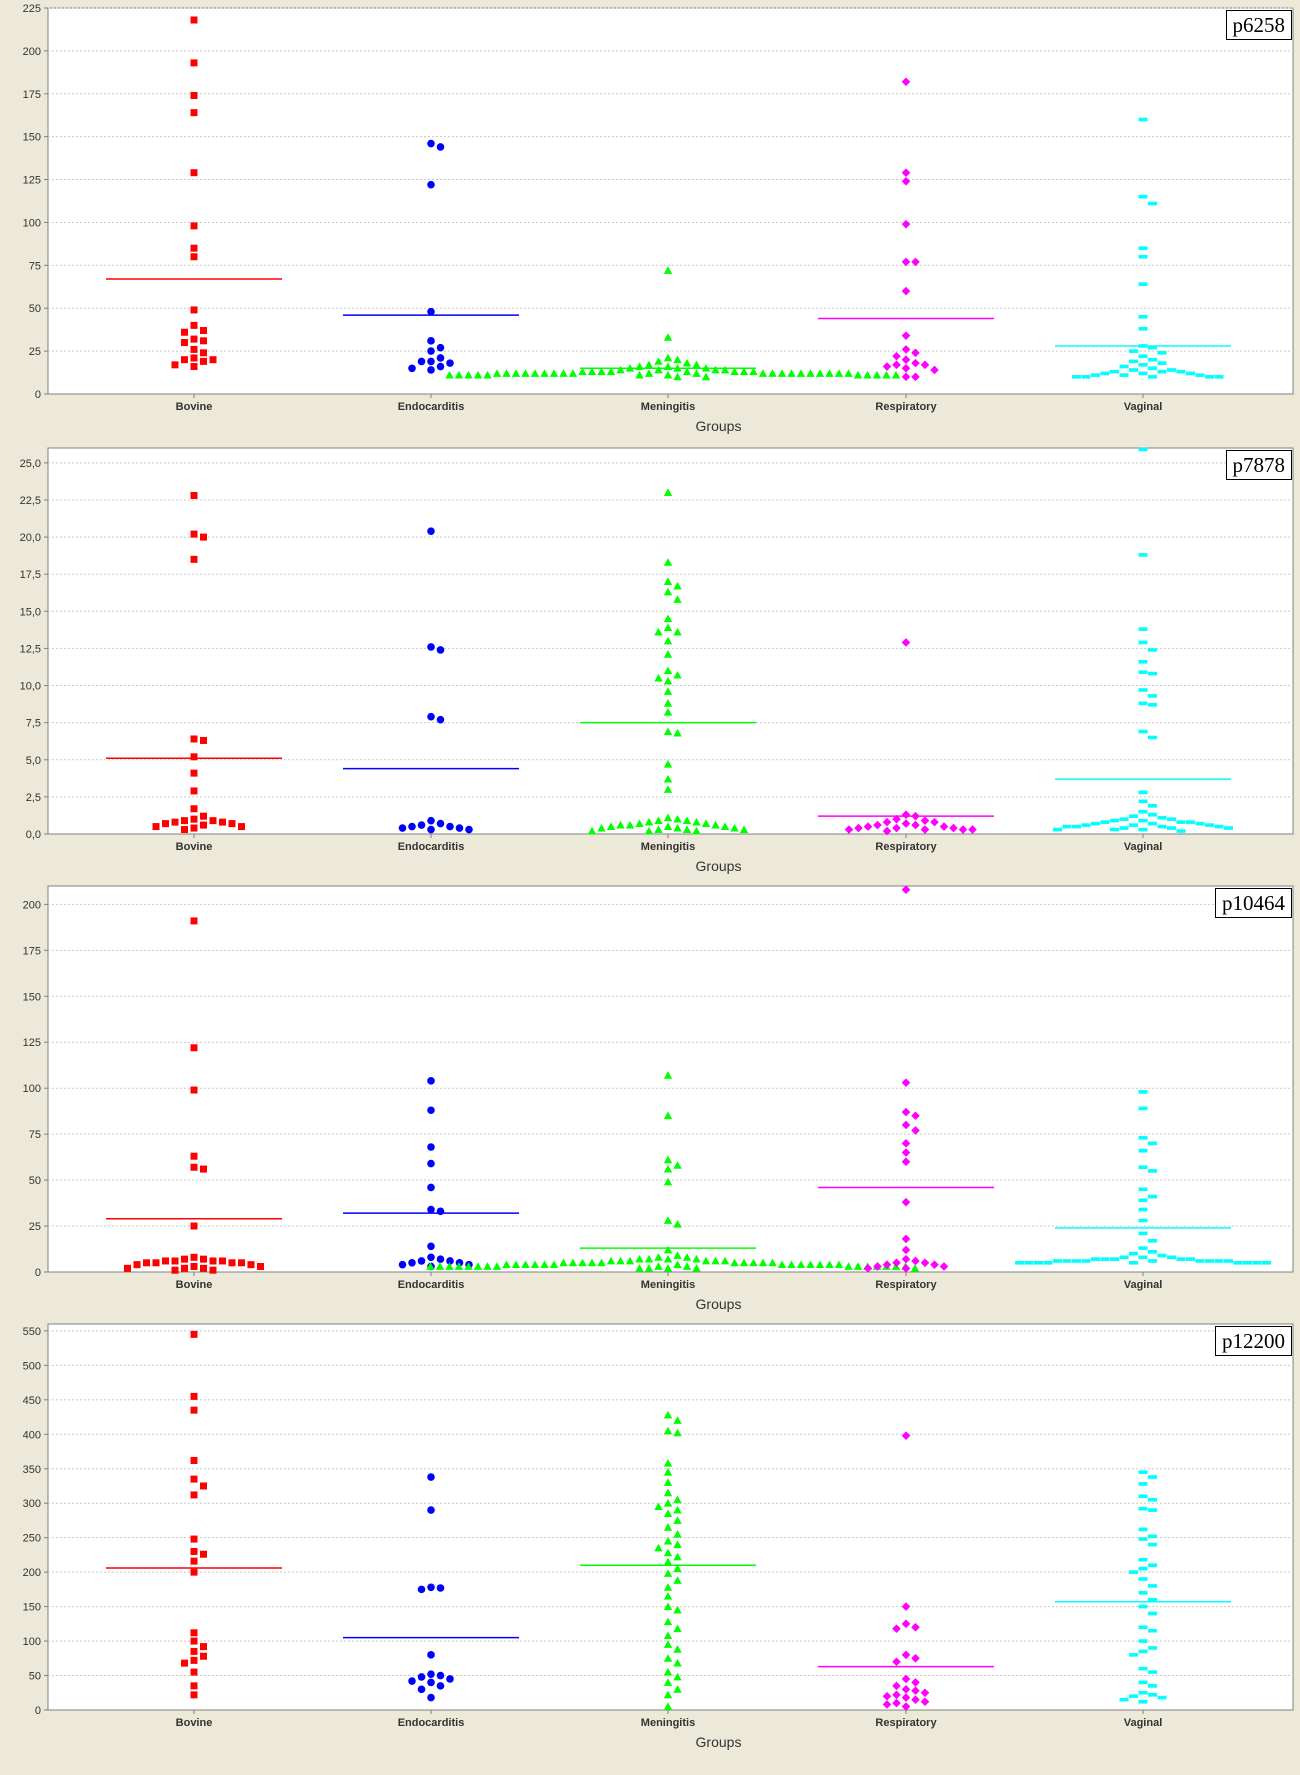 This screenshot has width=1300, height=1775. What do you see at coordinates (32, 52) in the screenshot?
I see `y-tick-label: 200` at bounding box center [32, 52].